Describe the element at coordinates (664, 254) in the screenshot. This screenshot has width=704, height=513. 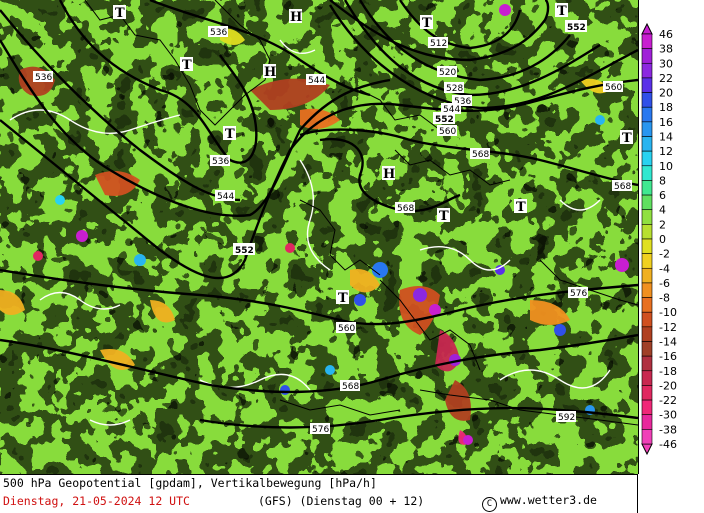
I see `legend-tick-label: -2` at that location.